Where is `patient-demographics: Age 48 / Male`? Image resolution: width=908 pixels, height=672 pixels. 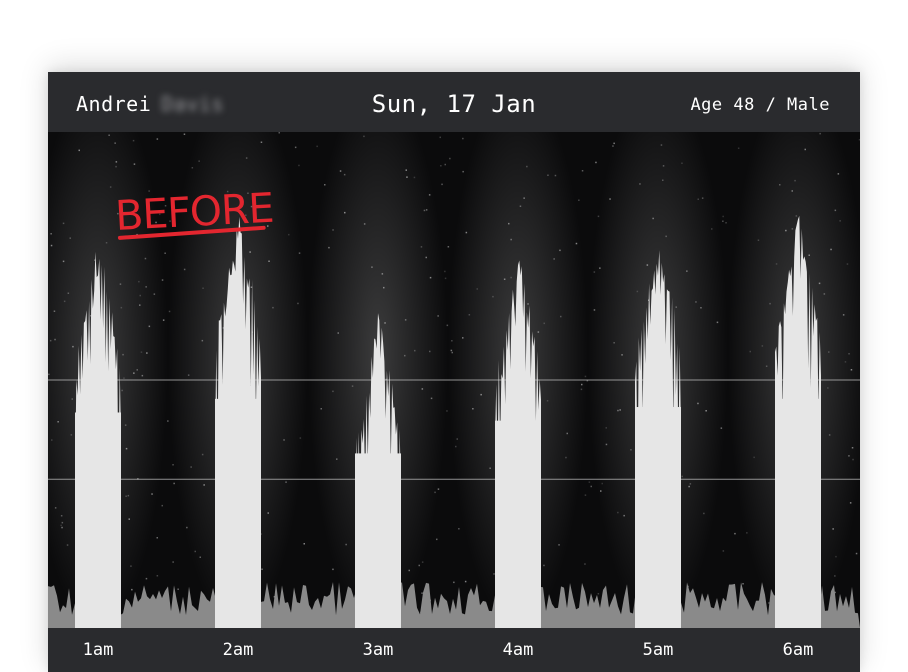 patient-demographics: Age 48 / Male is located at coordinates (760, 105).